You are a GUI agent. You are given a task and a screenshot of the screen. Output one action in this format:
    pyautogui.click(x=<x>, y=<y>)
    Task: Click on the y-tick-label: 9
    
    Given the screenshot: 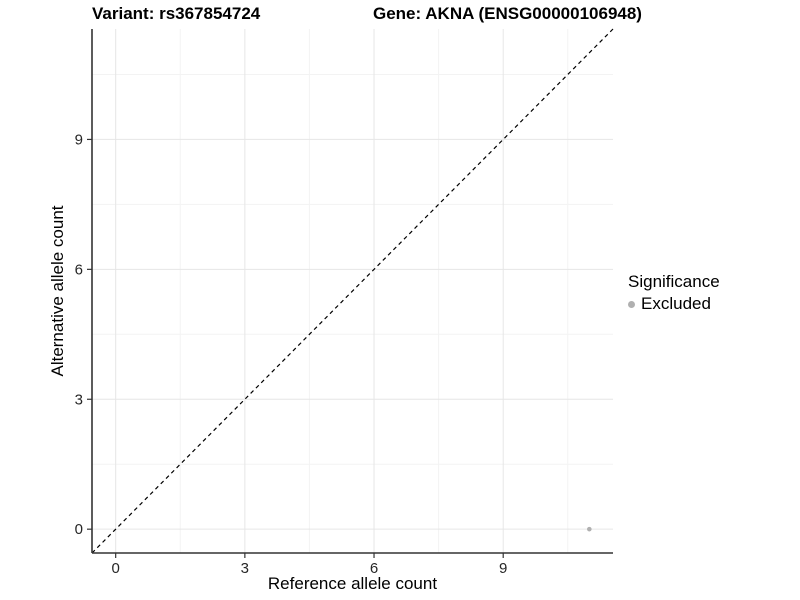 What is the action you would take?
    pyautogui.click(x=79, y=139)
    